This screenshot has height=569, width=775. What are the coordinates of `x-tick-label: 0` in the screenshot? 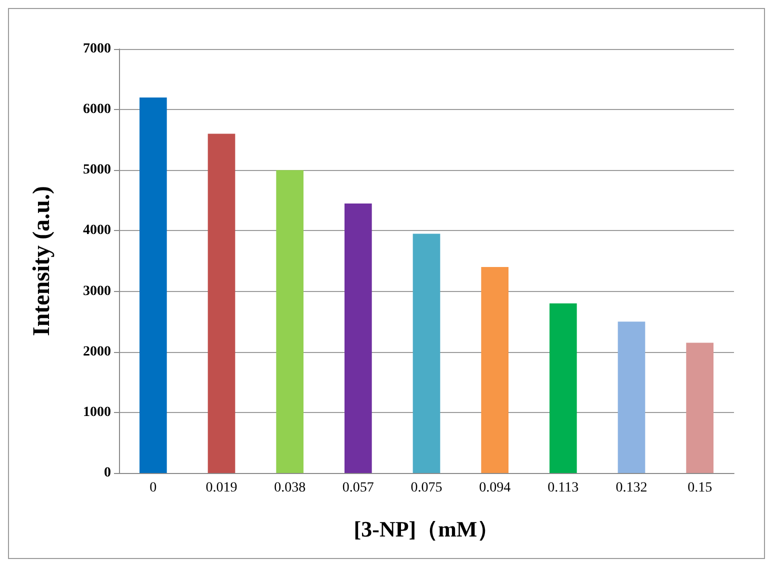 It's located at (153, 488).